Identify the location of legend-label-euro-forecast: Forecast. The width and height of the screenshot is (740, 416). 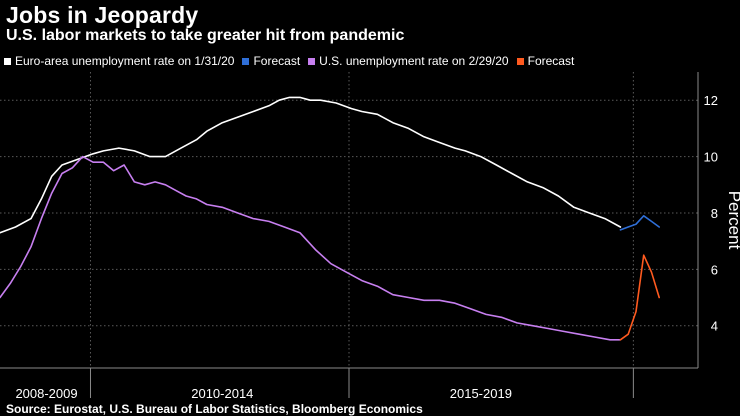
(277, 61).